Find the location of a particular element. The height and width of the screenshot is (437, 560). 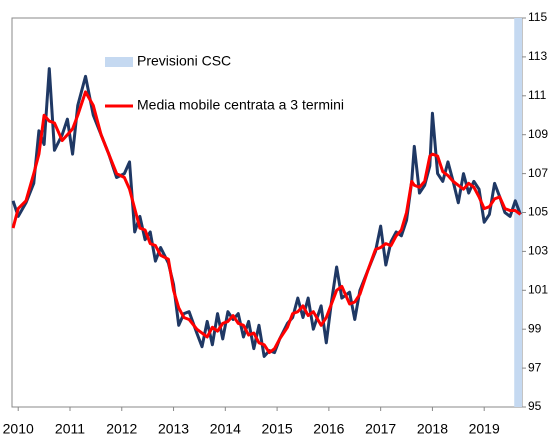

y-tick-label: 115 is located at coordinates (537, 17).